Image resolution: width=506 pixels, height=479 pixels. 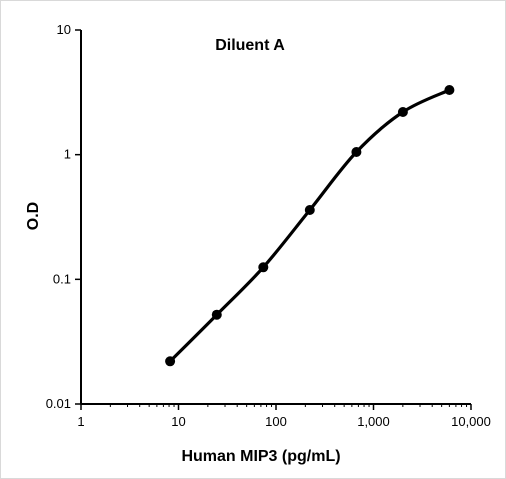 What do you see at coordinates (250, 45) in the screenshot?
I see `chart-title: Diluent A` at bounding box center [250, 45].